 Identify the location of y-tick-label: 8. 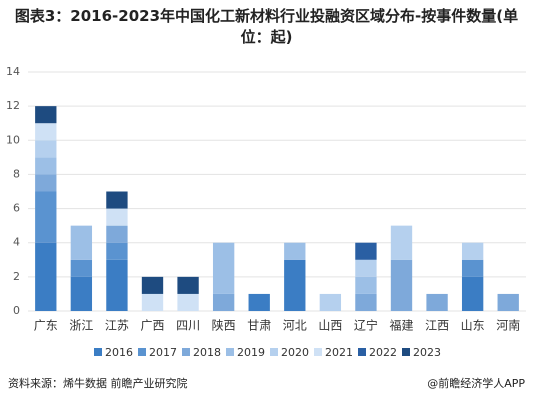
(16, 173).